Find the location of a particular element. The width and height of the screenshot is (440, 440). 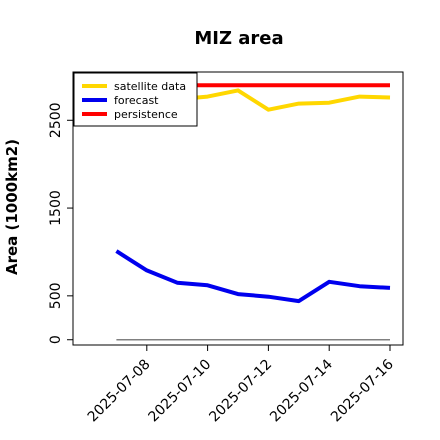

y-tick-label: 0 is located at coordinates (56, 339).